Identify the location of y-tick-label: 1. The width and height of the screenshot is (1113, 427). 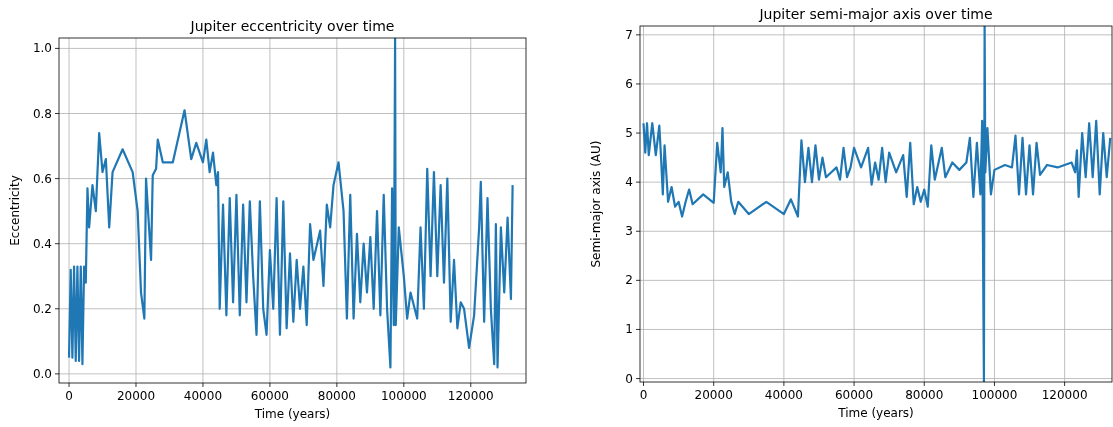
(629, 329).